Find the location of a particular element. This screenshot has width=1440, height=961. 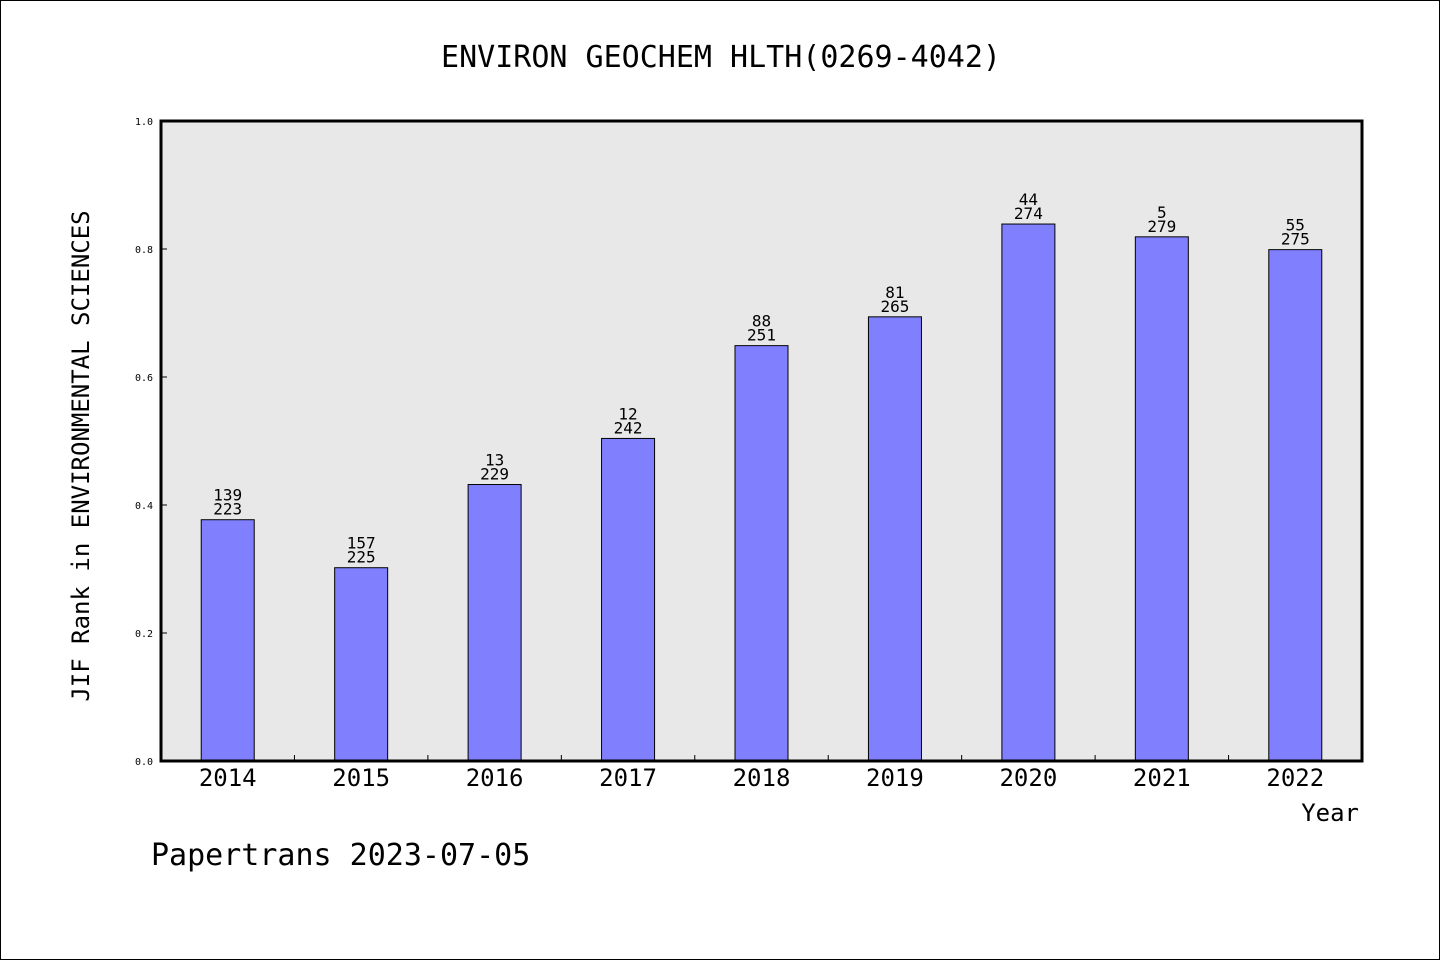

y-tick-label: 1.0 is located at coordinates (144, 122).